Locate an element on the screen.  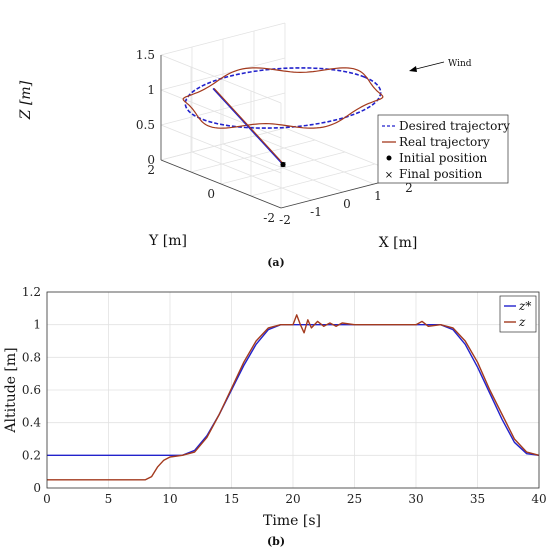
legend-2d: z* z is located at coordinates (518, 314).